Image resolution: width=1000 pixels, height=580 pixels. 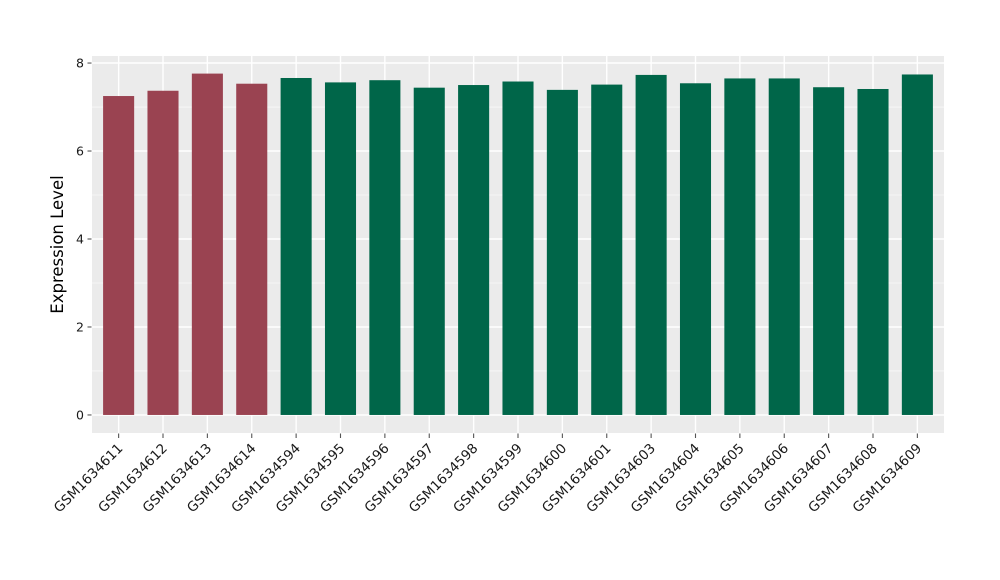 What do you see at coordinates (57, 244) in the screenshot?
I see `y-axis-label: Expression Level` at bounding box center [57, 244].